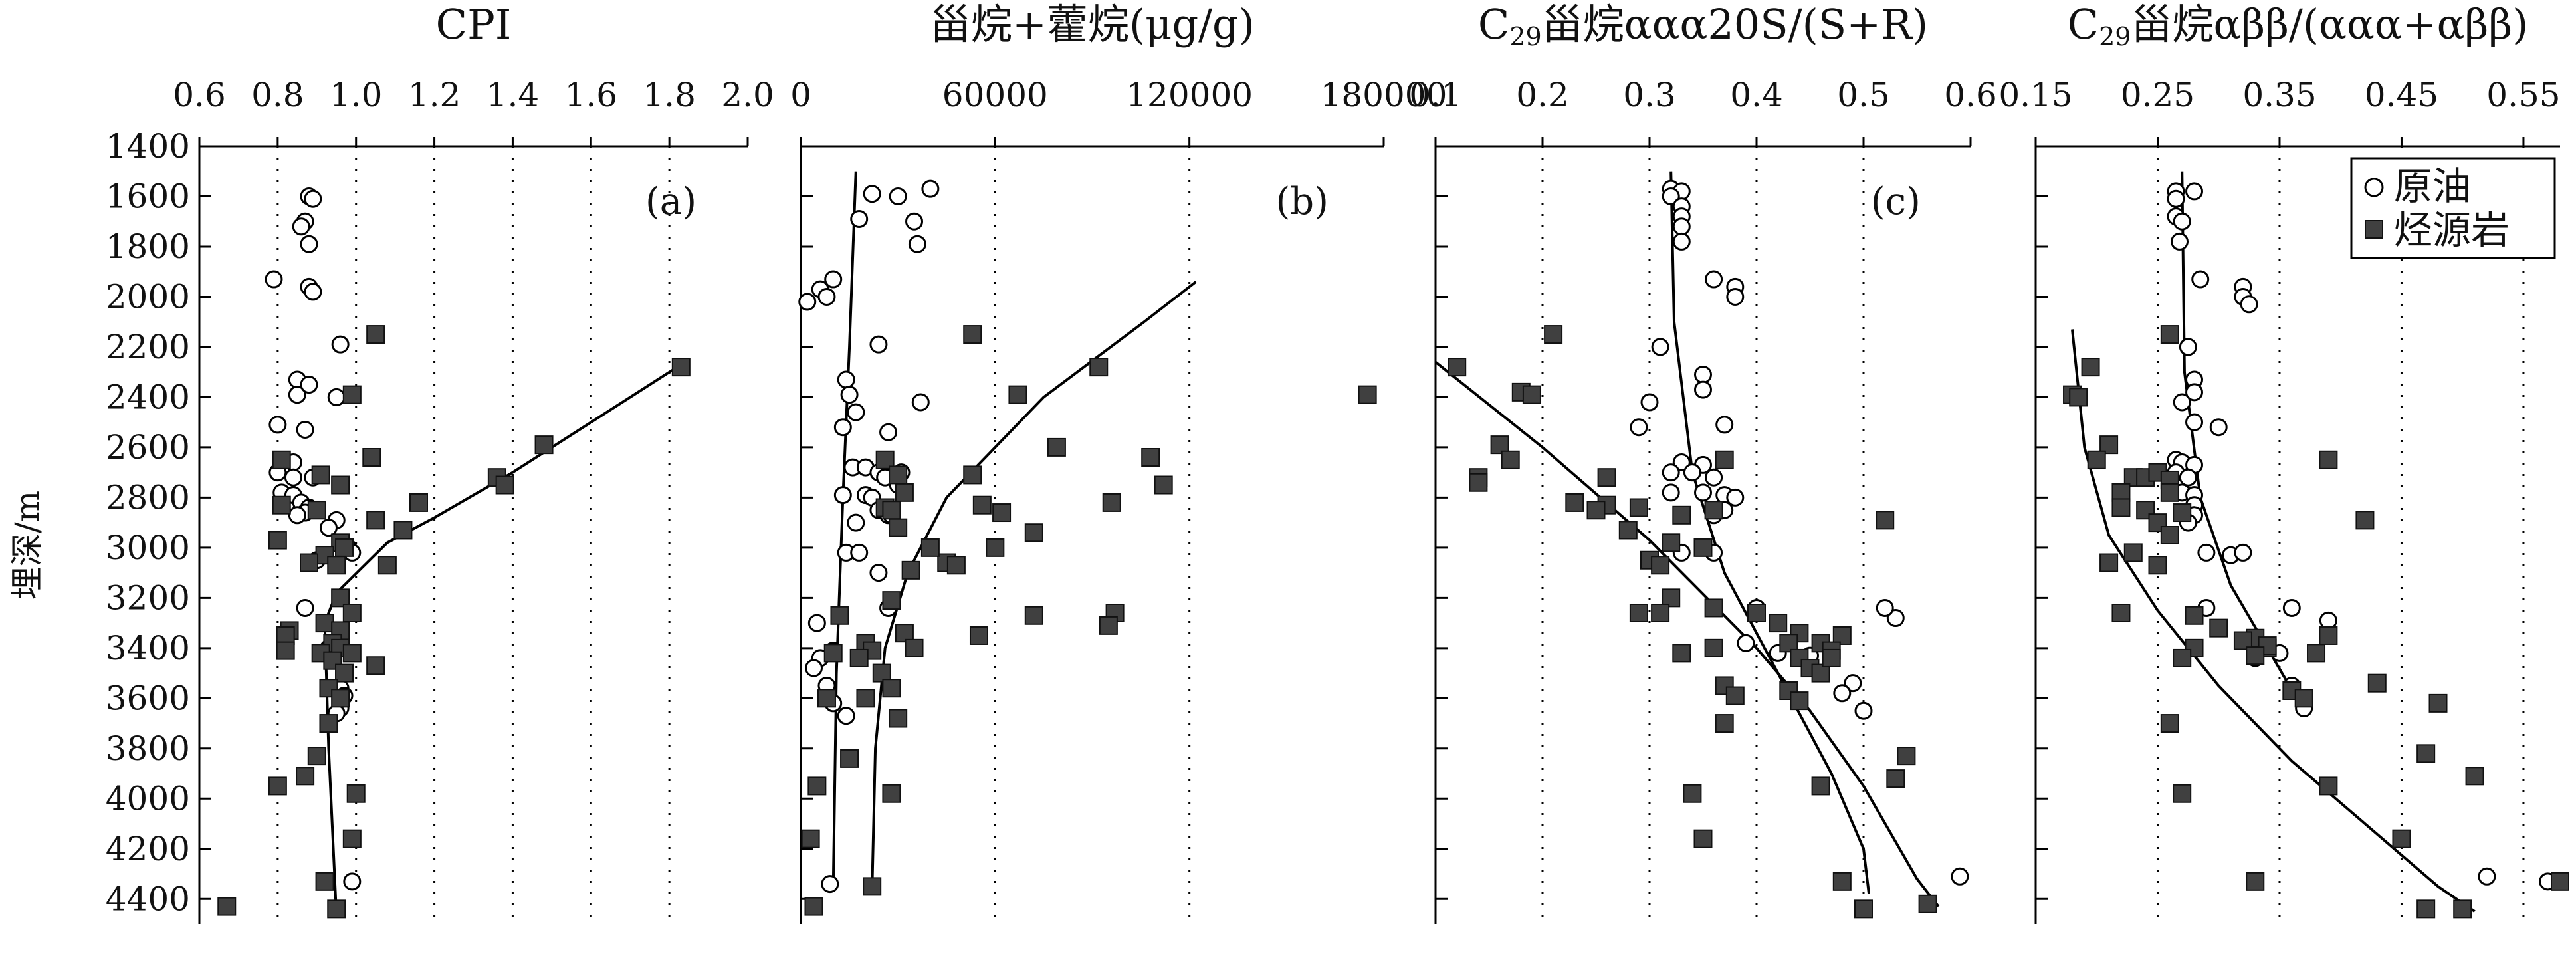 Image resolution: width=2576 pixels, height=954 pixels. I want to click on x-tick-label: 0.45, so click(2401, 95).